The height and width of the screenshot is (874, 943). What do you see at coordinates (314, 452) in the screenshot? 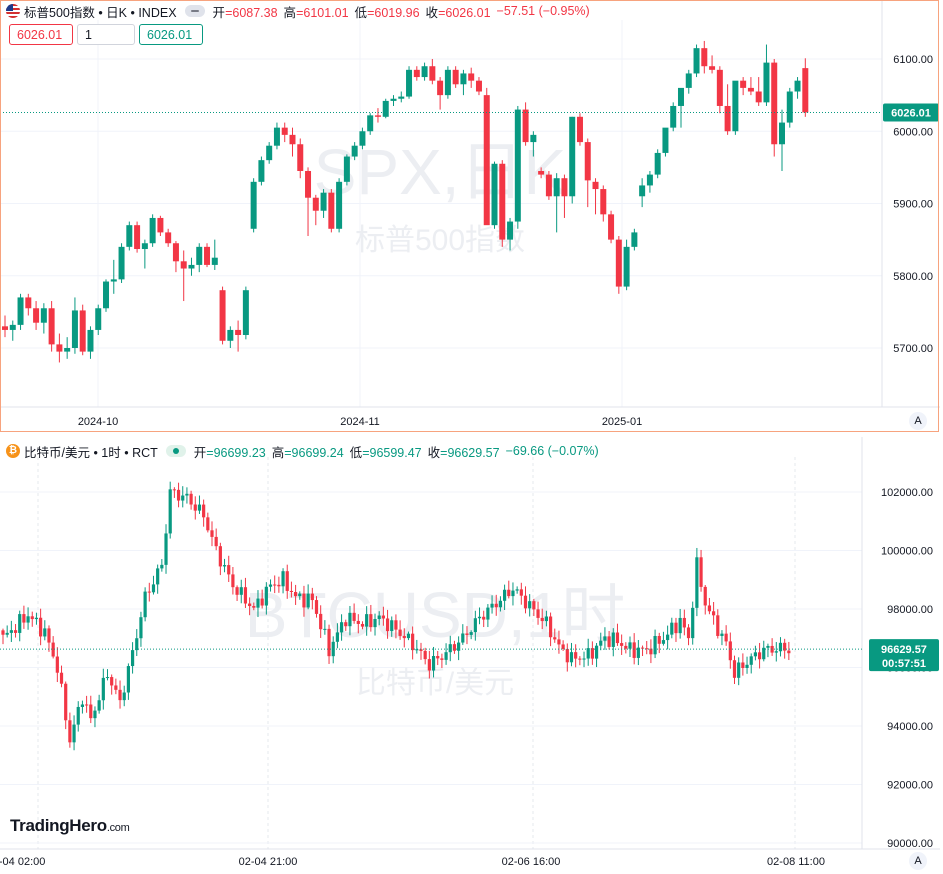
I see `ohlc-value: =96699.24` at bounding box center [314, 452].